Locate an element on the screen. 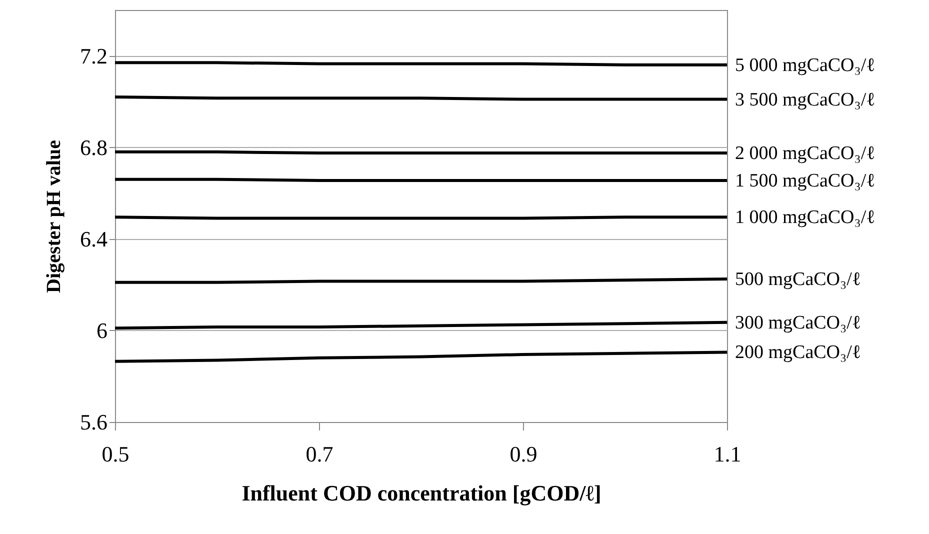 The width and height of the screenshot is (929, 534). series-label: 200 mgCaCO₃/ℓ is located at coordinates (798, 353).